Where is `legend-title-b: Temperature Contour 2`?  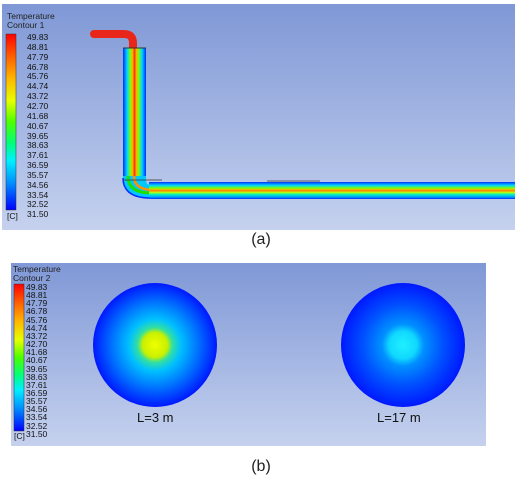
legend-title-b: Temperature Contour 2 is located at coordinates (37, 273).